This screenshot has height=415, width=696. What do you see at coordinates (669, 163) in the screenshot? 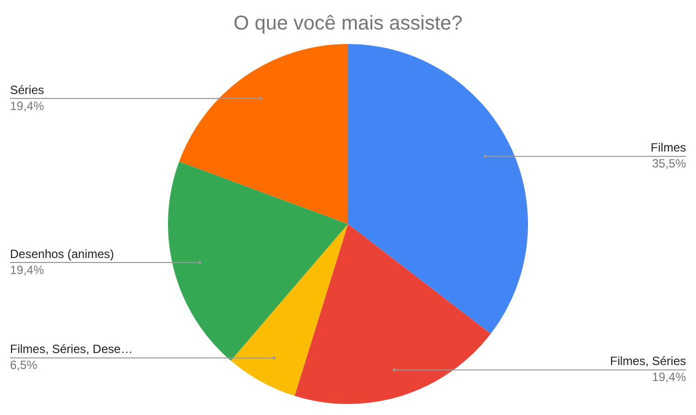
I see `data-label: 35,5%` at bounding box center [669, 163].